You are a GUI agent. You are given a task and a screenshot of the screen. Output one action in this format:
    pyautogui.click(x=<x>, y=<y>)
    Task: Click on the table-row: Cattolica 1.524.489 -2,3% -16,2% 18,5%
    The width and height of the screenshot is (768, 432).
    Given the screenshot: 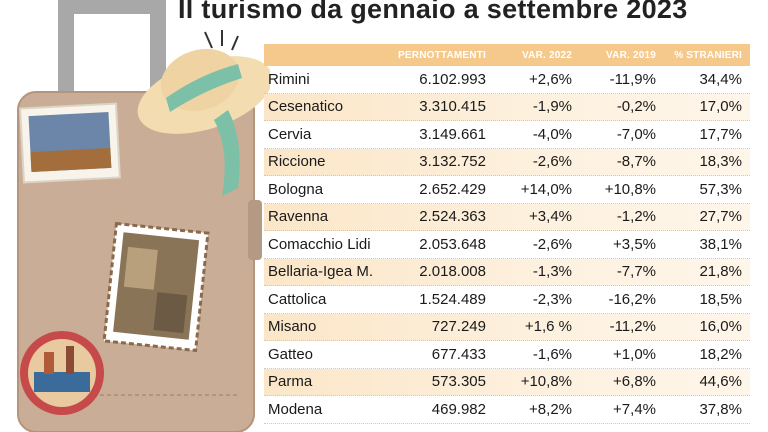 What is the action you would take?
    pyautogui.click(x=507, y=300)
    